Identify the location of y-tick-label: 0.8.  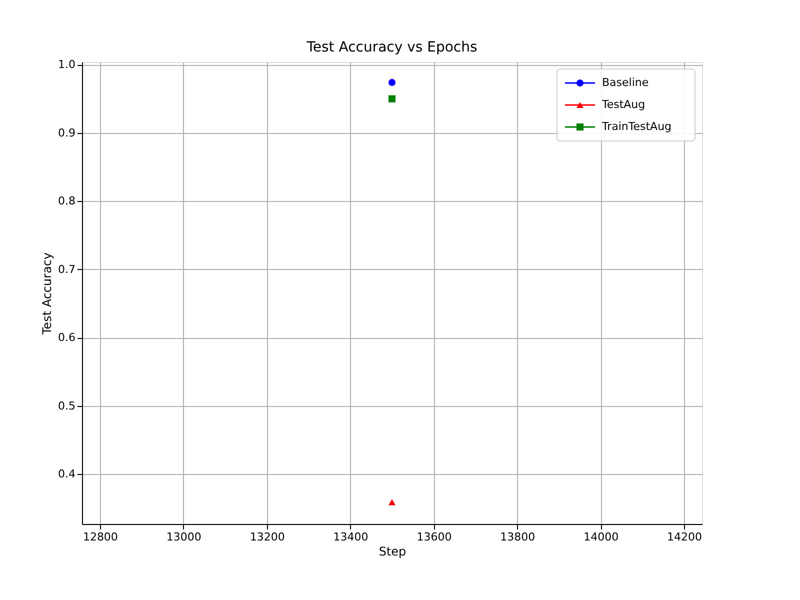
(67, 201).